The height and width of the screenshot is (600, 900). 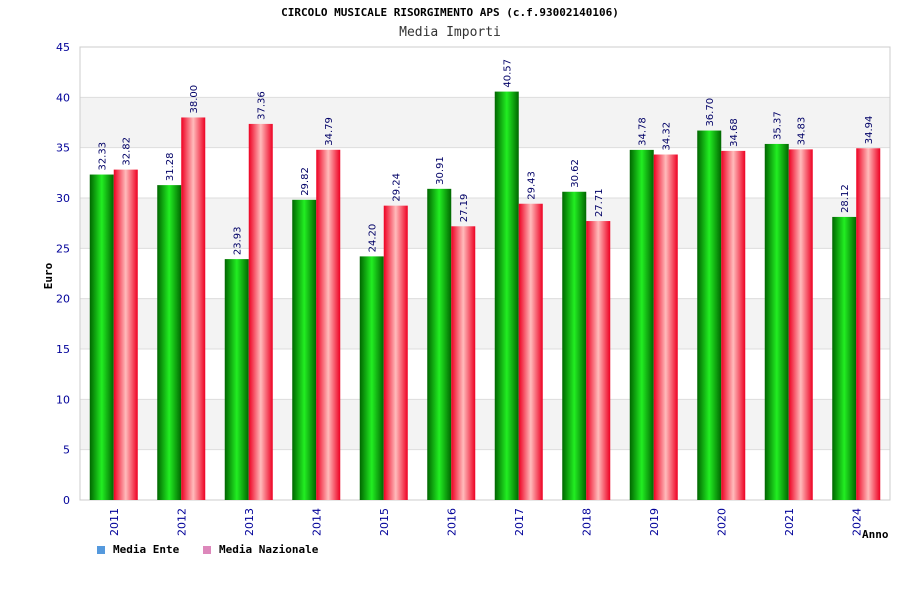 What do you see at coordinates (63, 274) in the screenshot?
I see `y-axis: 0 5 10 15 20 25 30 35 40 45` at bounding box center [63, 274].